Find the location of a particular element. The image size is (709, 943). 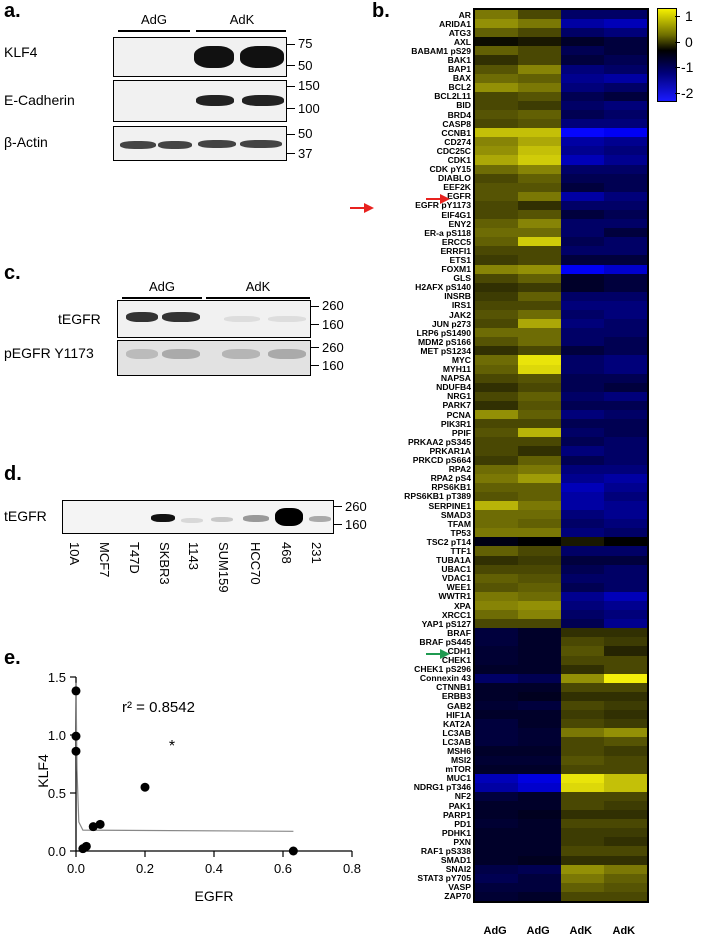

heatmap-row-label: CDK pY15 is located at coordinates (450, 169).